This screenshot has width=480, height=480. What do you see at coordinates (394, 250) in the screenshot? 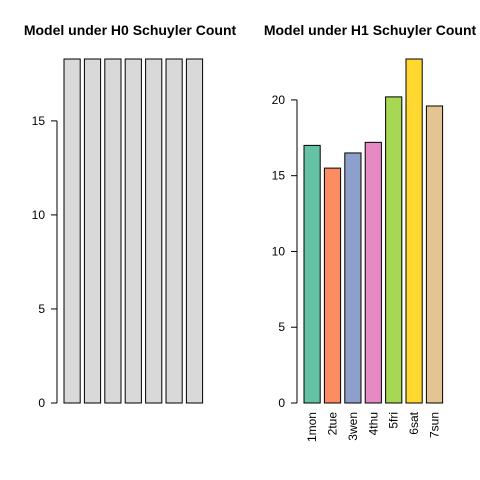
I see `bar-h1-5fri` at bounding box center [394, 250].